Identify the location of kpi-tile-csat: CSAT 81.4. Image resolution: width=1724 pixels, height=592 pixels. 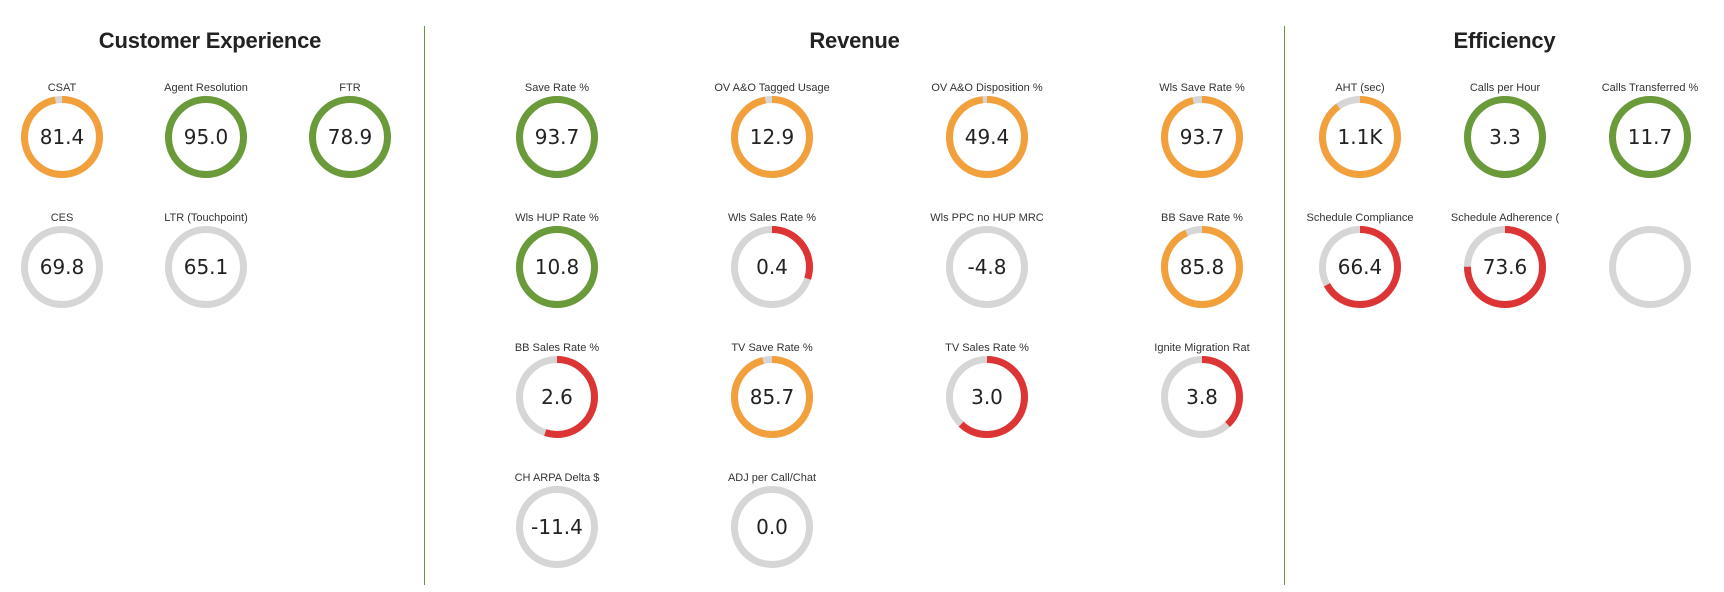
(68, 142).